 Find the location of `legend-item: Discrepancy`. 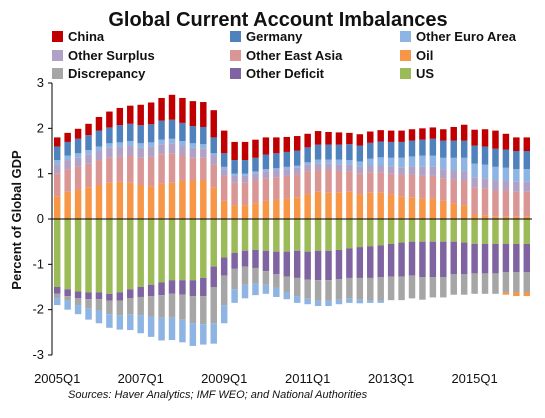

legend-item: Discrepancy is located at coordinates (99, 73).